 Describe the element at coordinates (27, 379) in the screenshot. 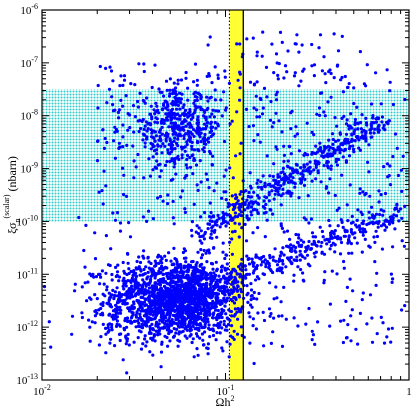

I see `y-tick-label: 10-13` at that location.